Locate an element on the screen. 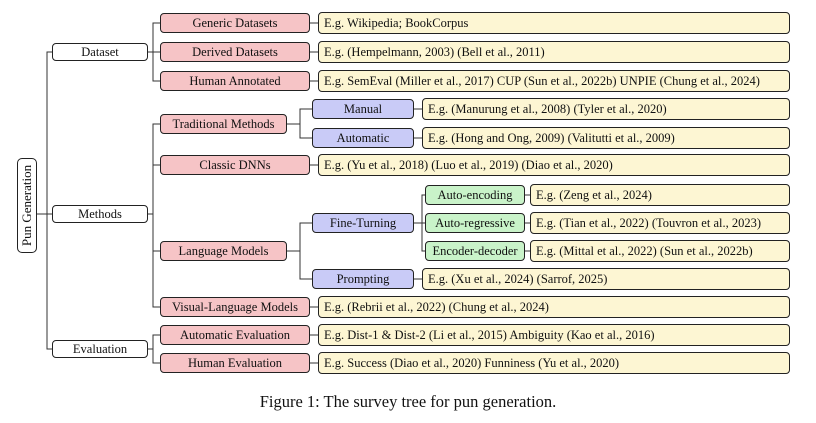  classic-dnns-node: Classic DNNs is located at coordinates (235, 165).